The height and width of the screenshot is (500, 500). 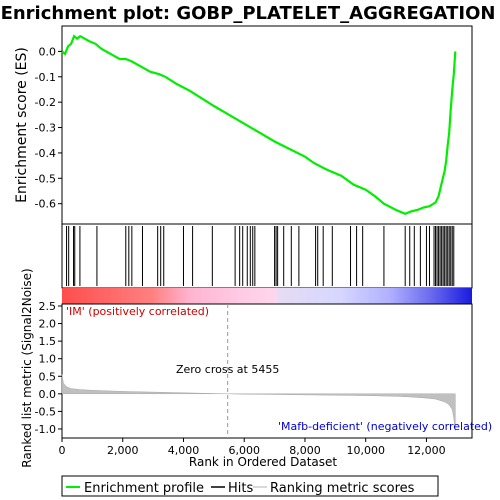 I want to click on legend-box, so click(x=250, y=486).